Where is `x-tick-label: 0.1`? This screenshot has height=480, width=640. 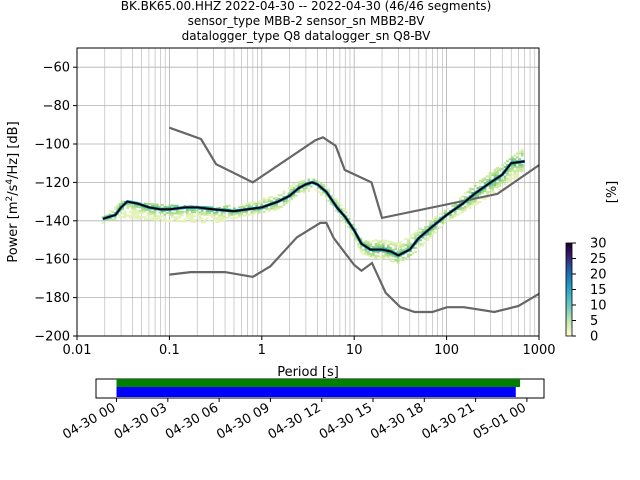
x-tick-label: 0.1 is located at coordinates (169, 350).